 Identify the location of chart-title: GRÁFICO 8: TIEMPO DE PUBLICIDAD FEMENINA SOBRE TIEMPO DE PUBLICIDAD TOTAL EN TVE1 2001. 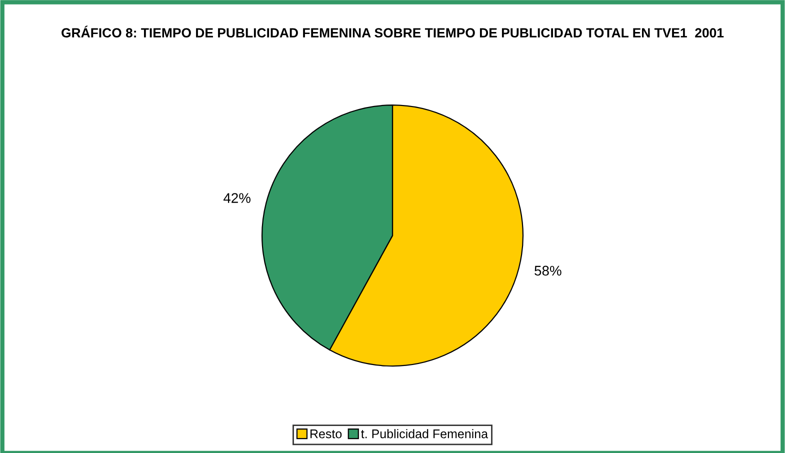
(393, 32).